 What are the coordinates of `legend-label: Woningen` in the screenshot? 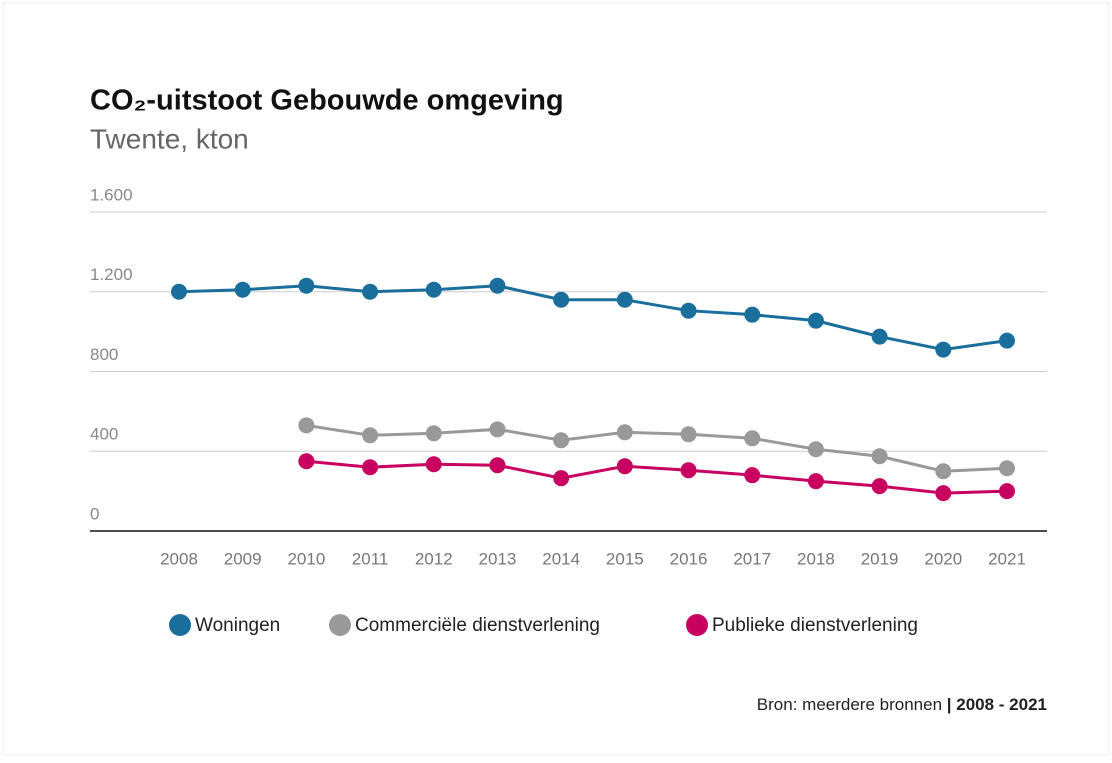 It's located at (237, 625).